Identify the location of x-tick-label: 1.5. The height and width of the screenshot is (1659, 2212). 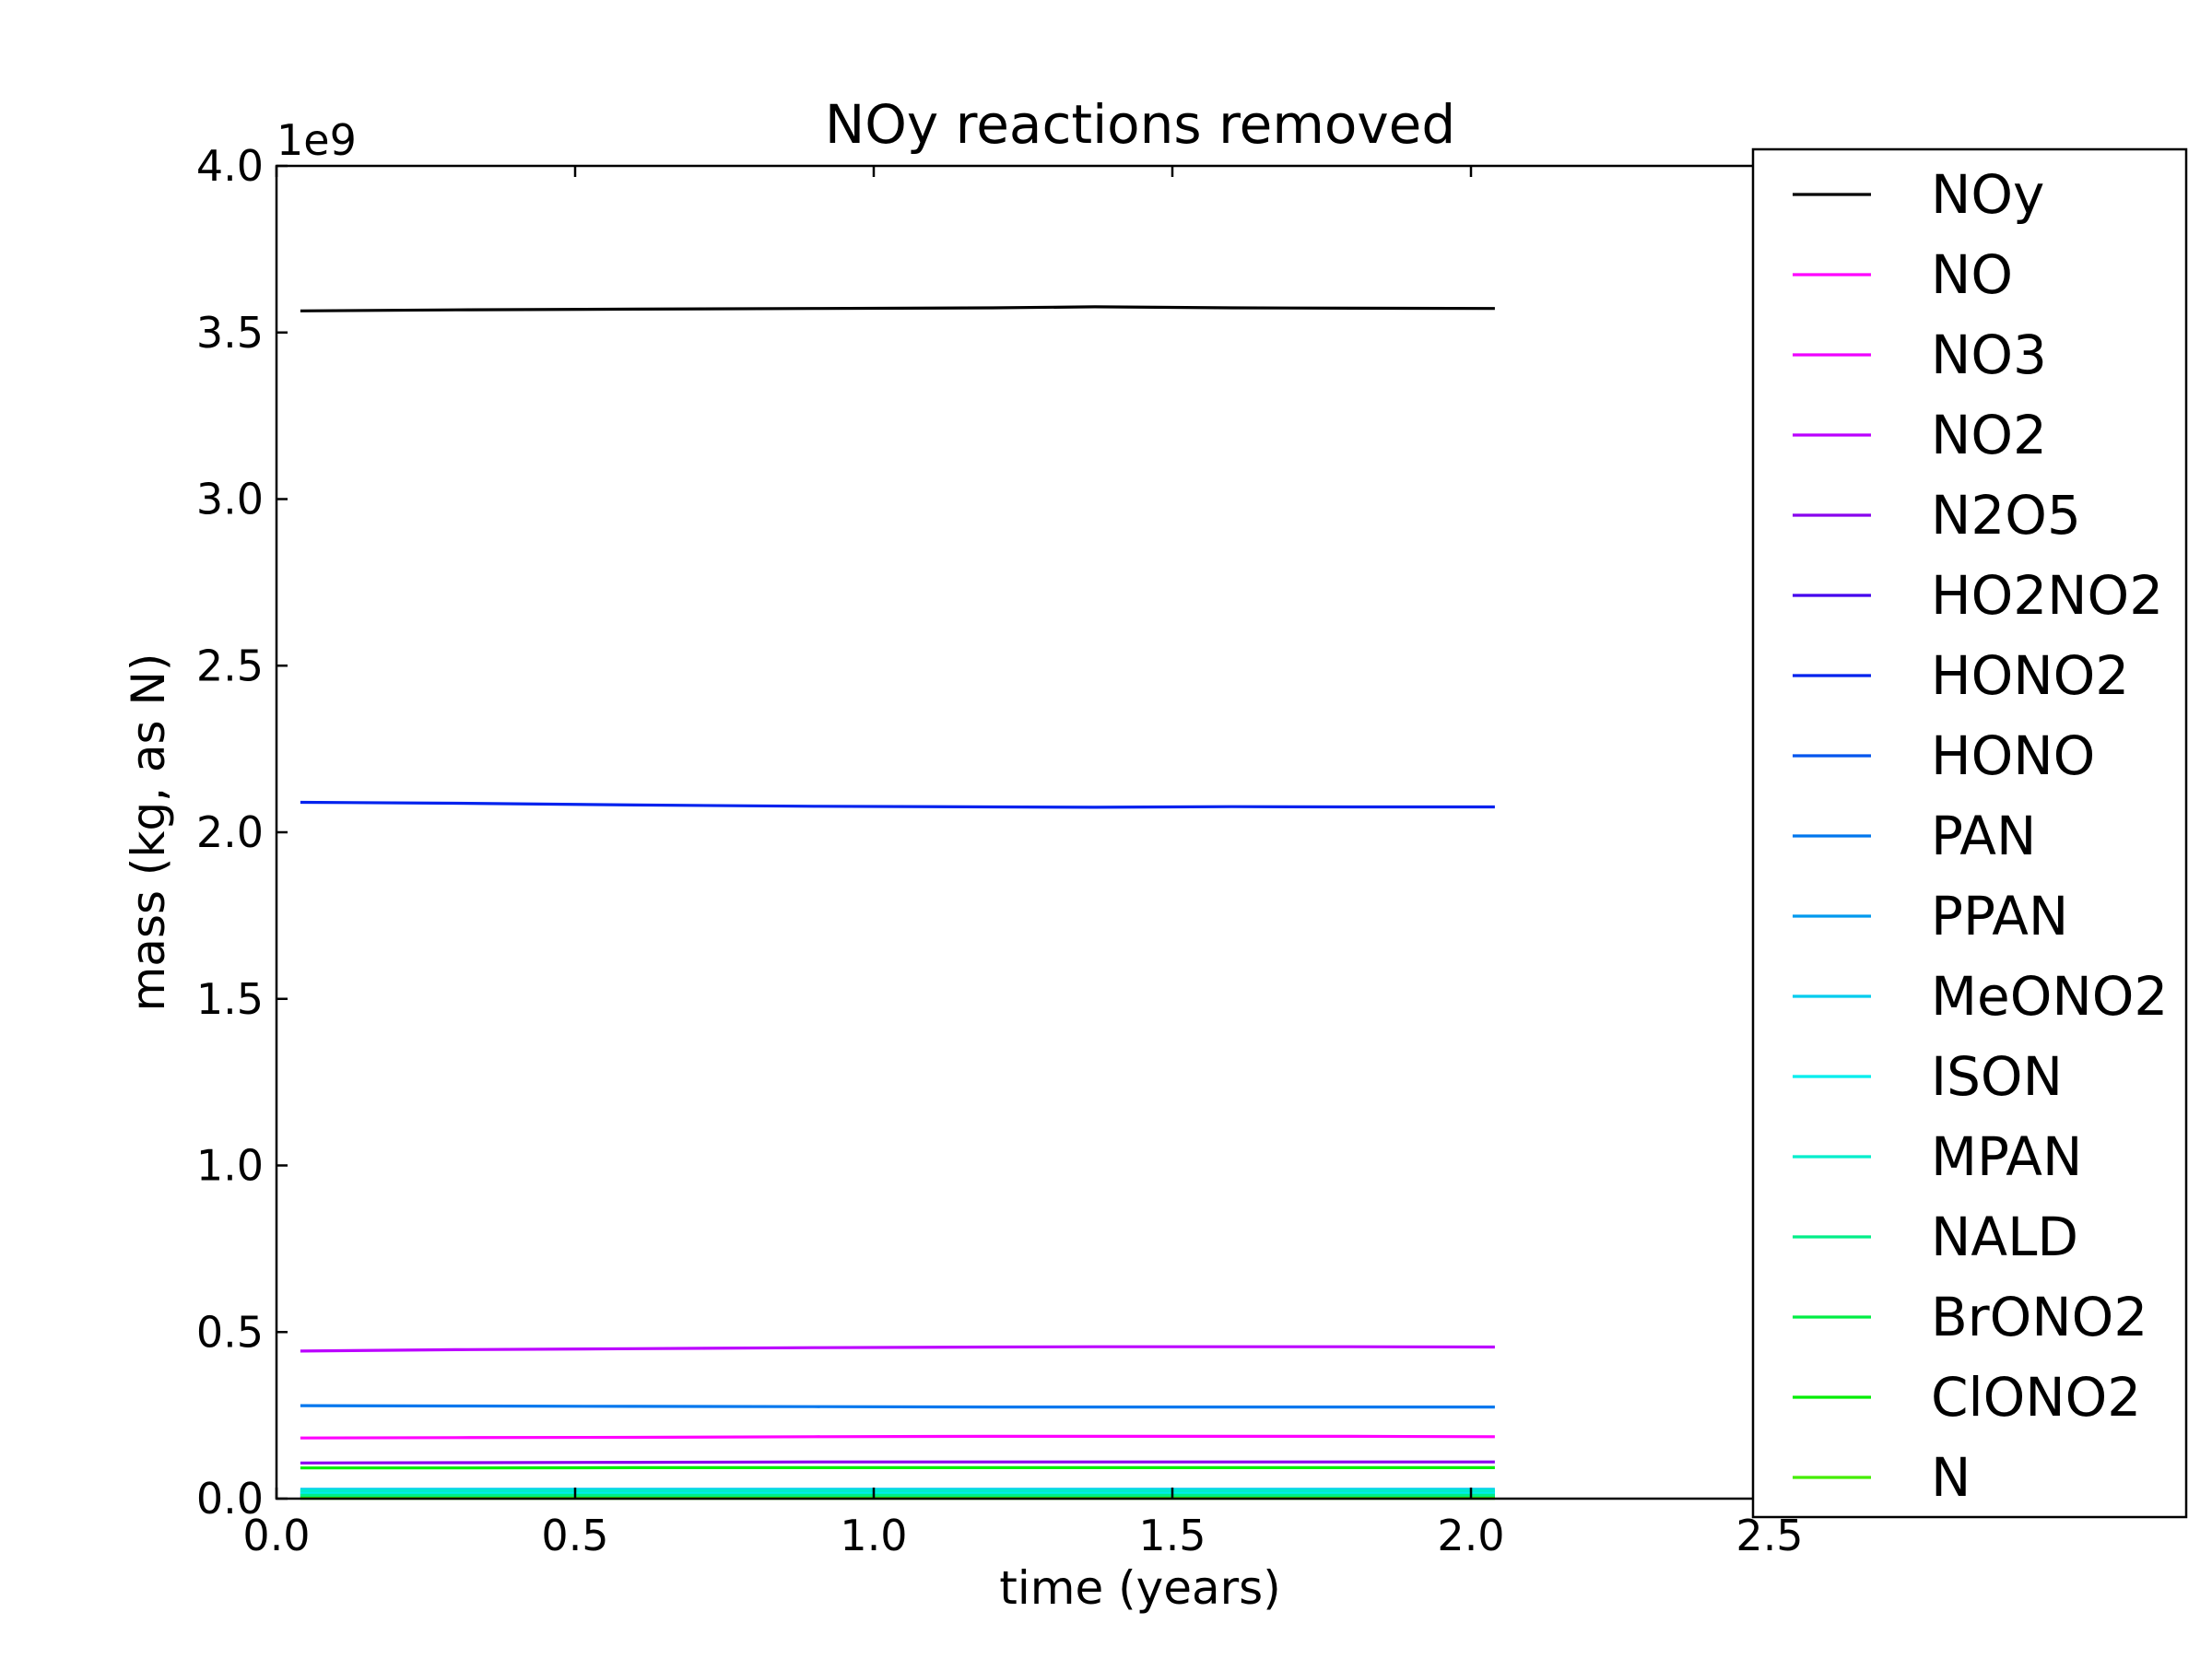
(1172, 1535).